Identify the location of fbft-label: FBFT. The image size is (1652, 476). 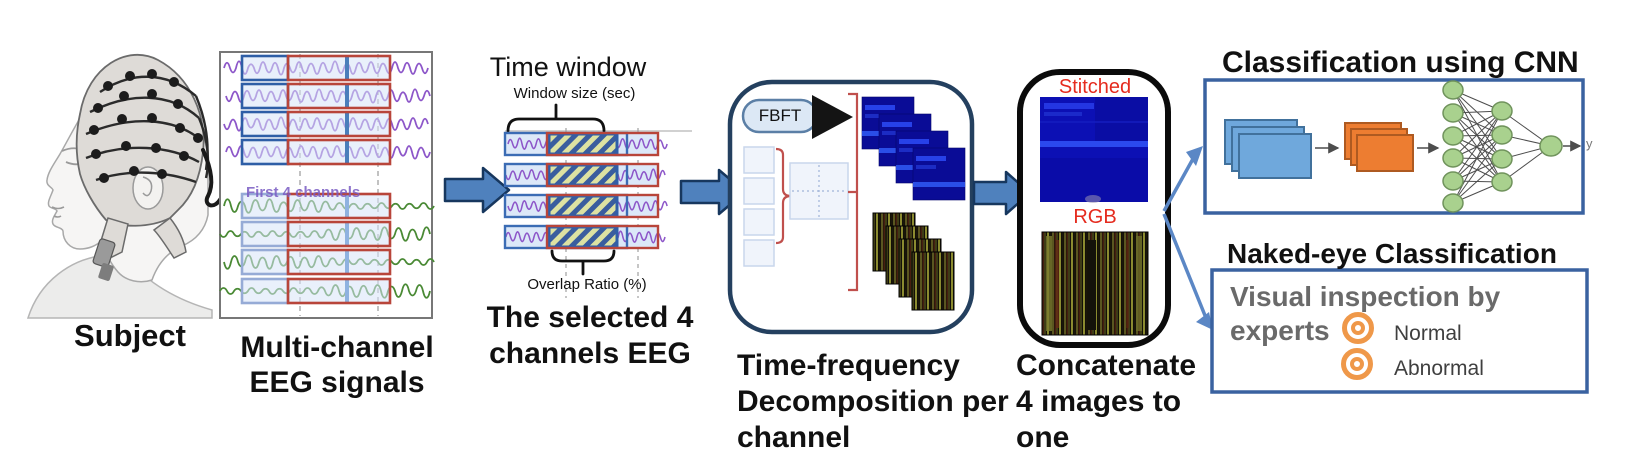
(780, 115).